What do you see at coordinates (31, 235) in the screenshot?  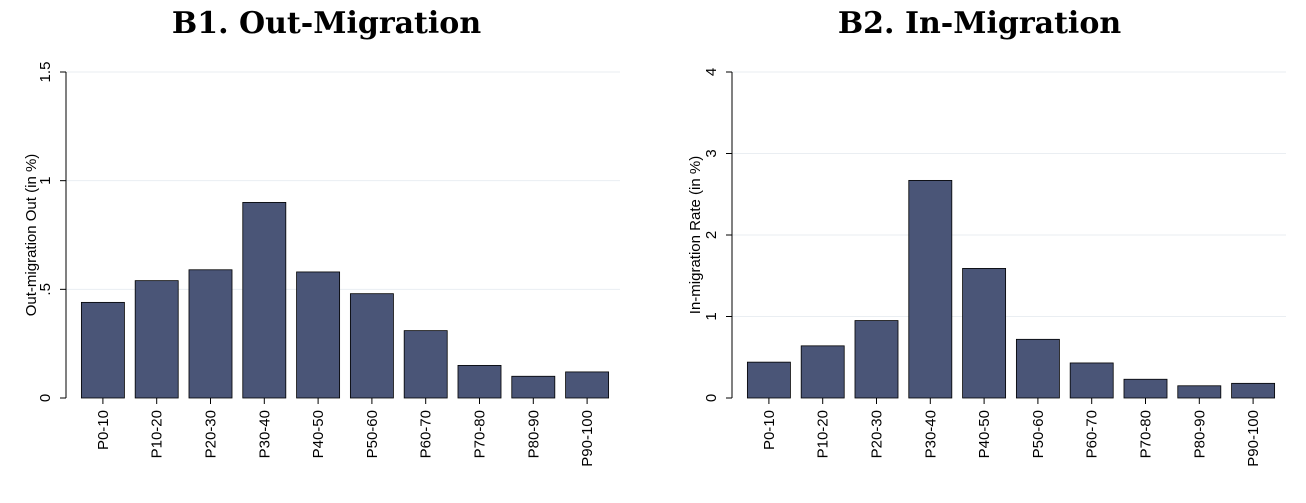 I see `y-axis-title: Out-migration Out (in %)` at bounding box center [31, 235].